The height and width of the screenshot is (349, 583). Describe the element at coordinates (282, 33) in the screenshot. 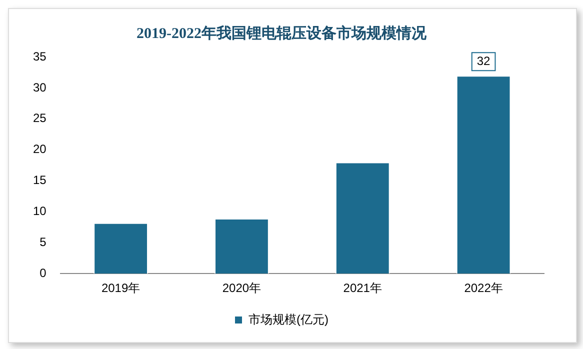

I see `chart-title: 2019-2022年我国锂电辊压设备市场规模情况` at that location.